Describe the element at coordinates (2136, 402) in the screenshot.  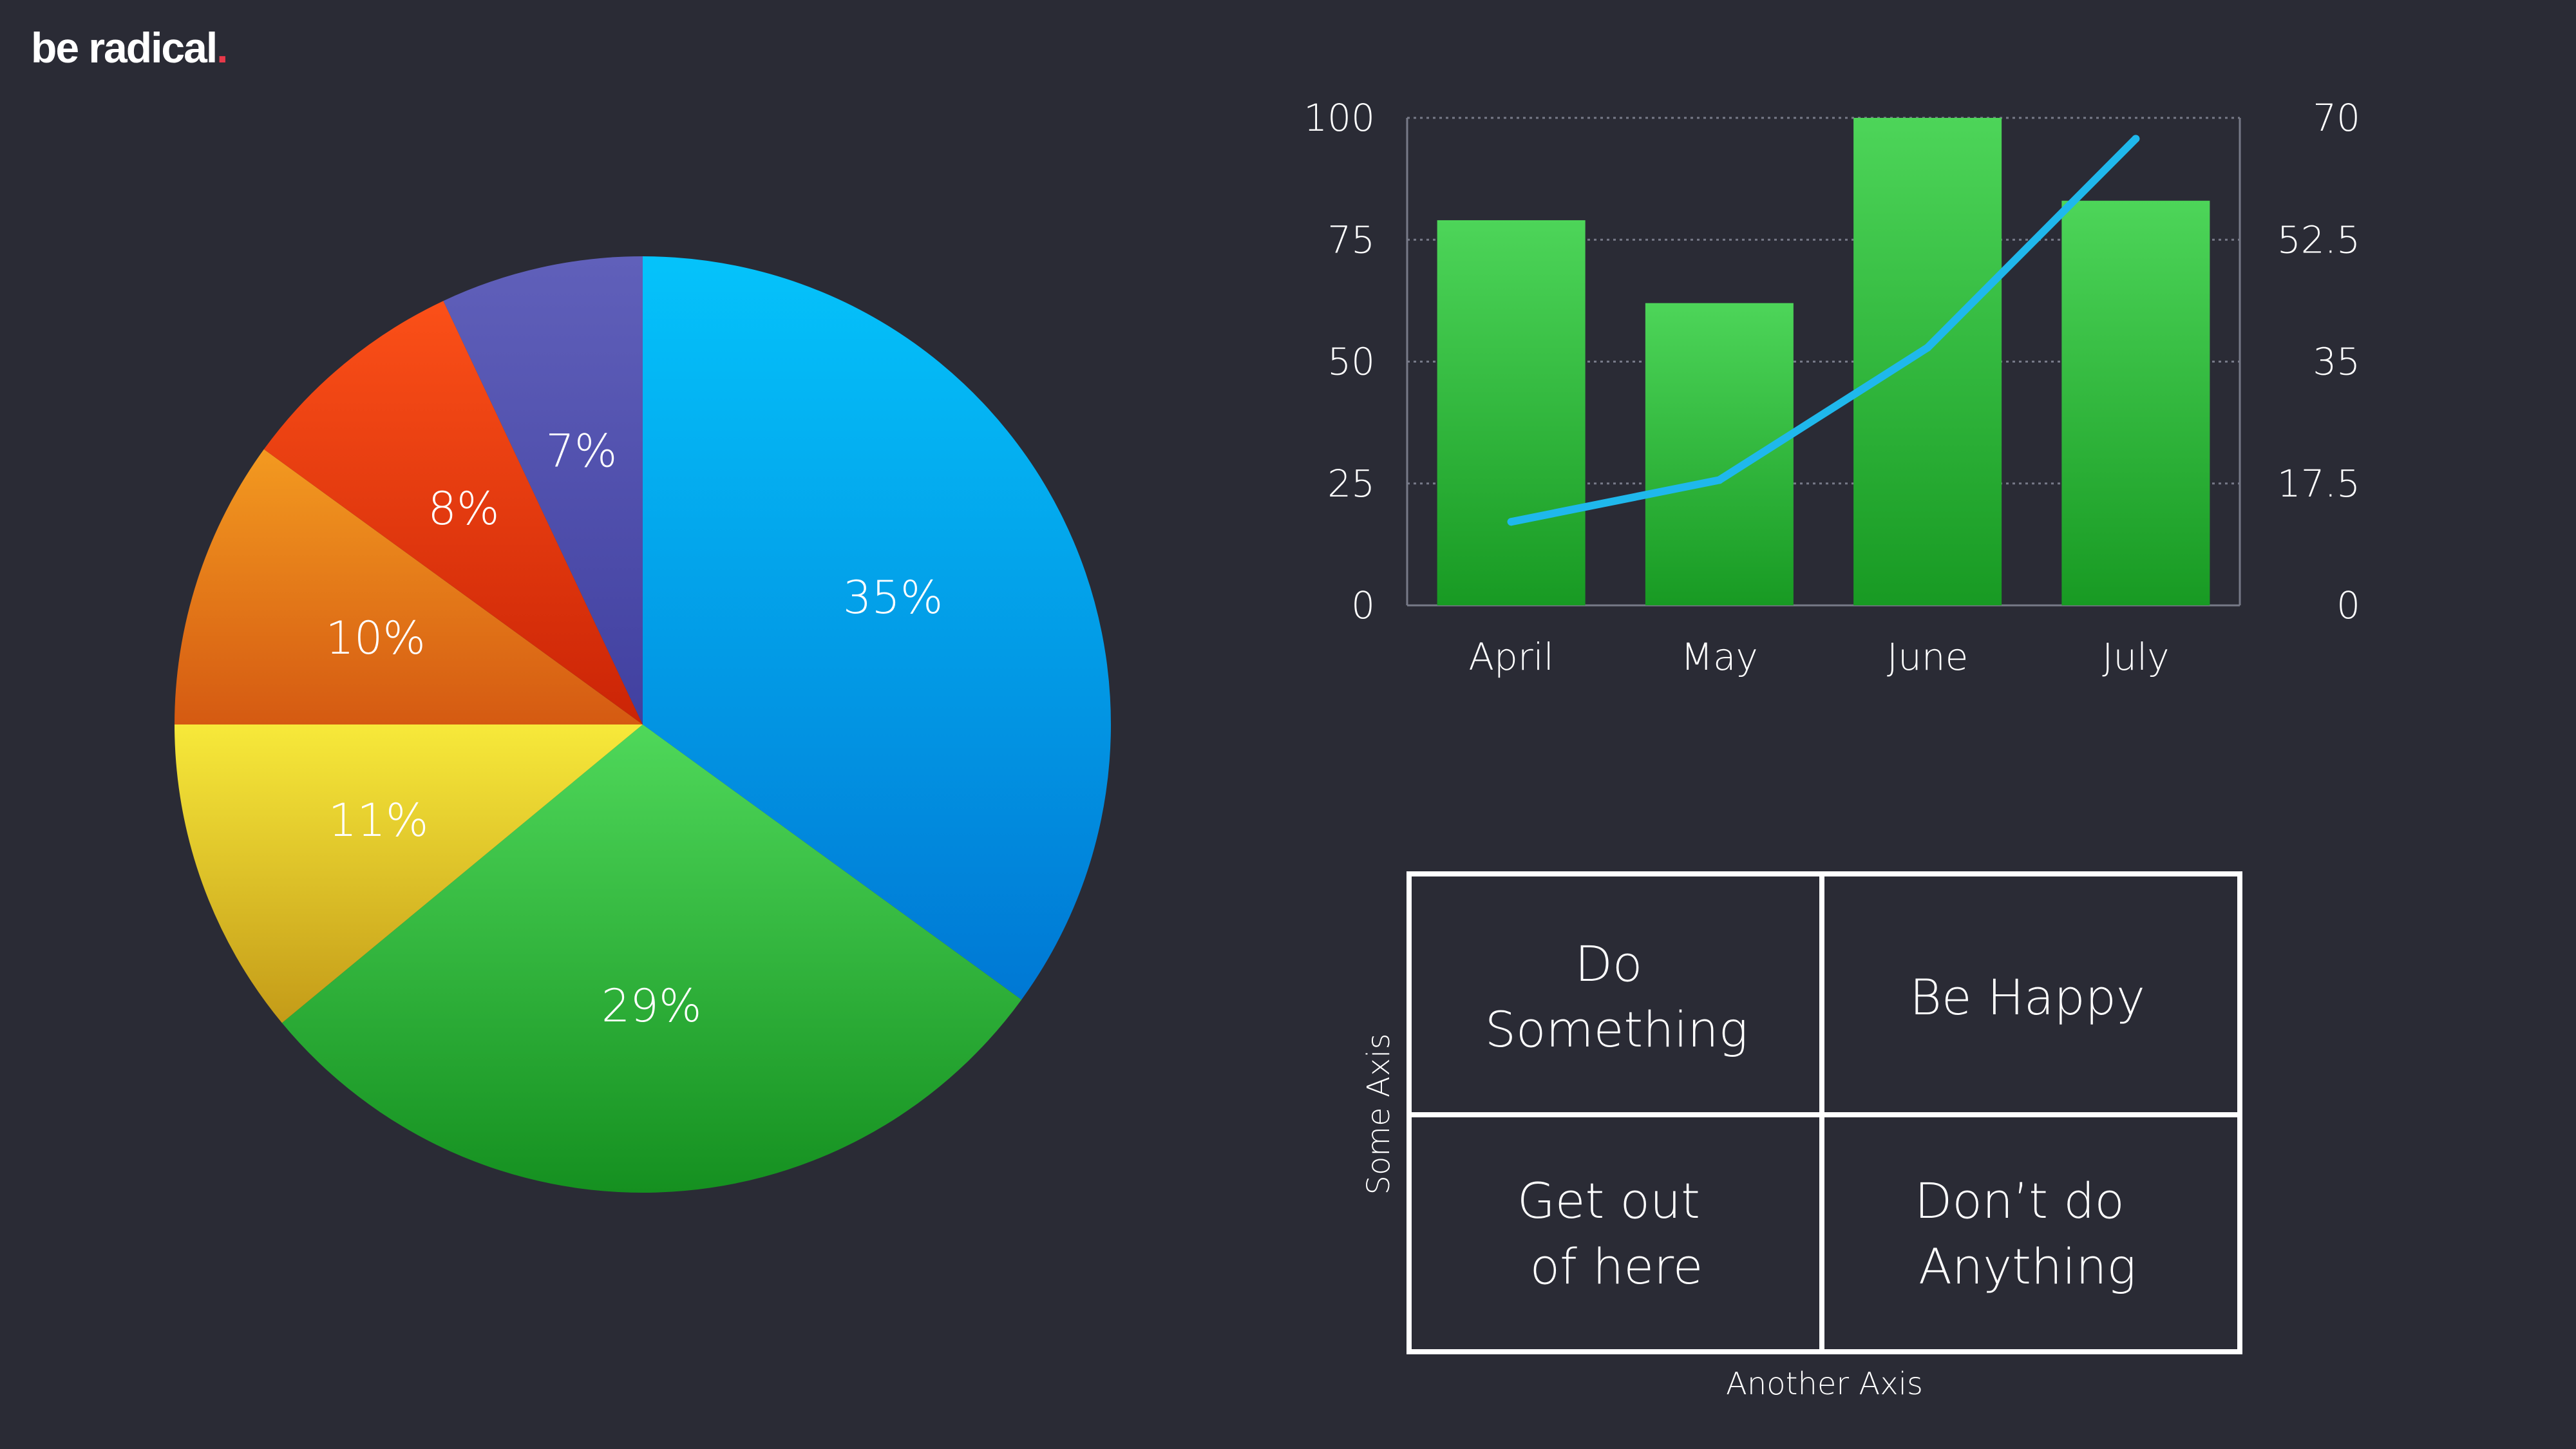
I see `bar-july` at that location.